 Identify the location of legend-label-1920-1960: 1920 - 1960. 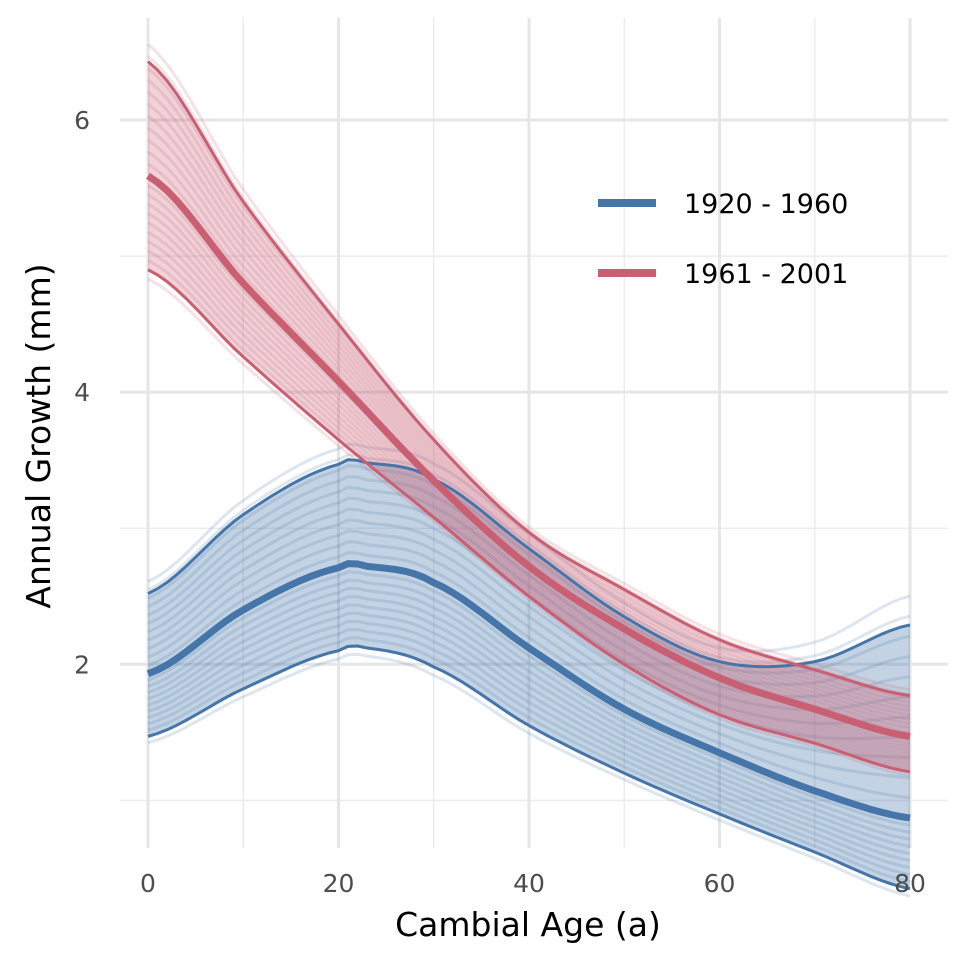
(766, 204).